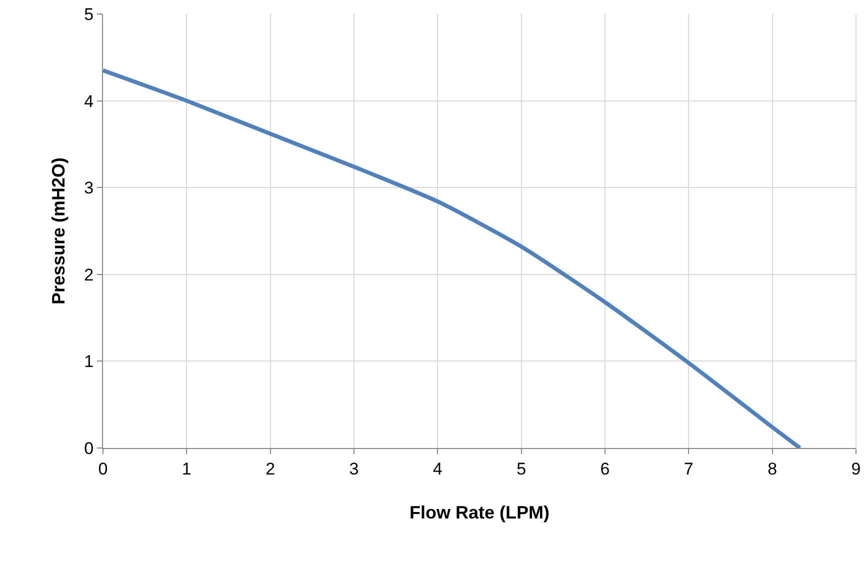 The height and width of the screenshot is (563, 864). I want to click on x-tick-label: 8, so click(773, 468).